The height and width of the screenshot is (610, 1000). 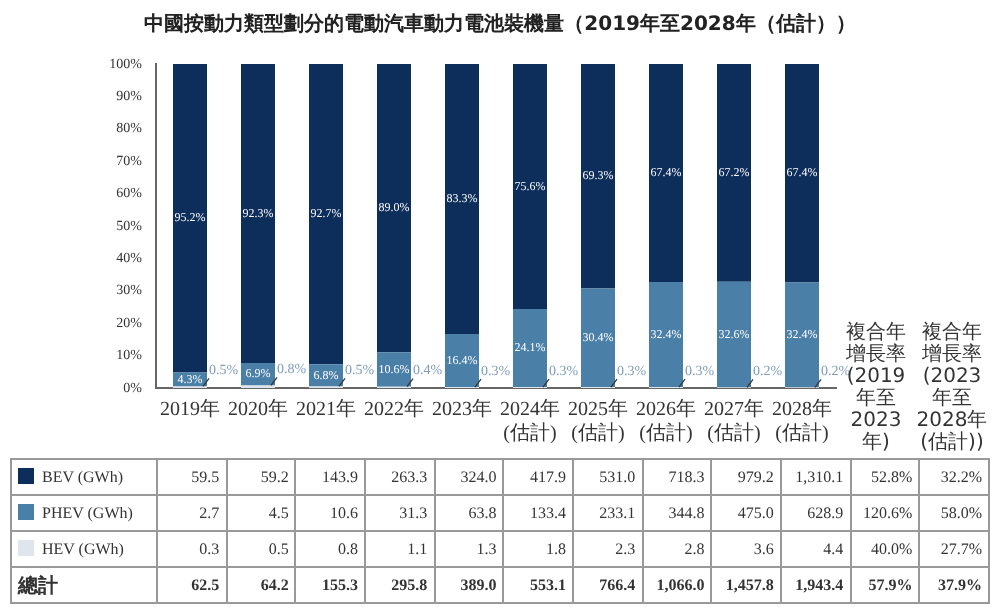 I want to click on text: 1.3, so click(x=469, y=549).